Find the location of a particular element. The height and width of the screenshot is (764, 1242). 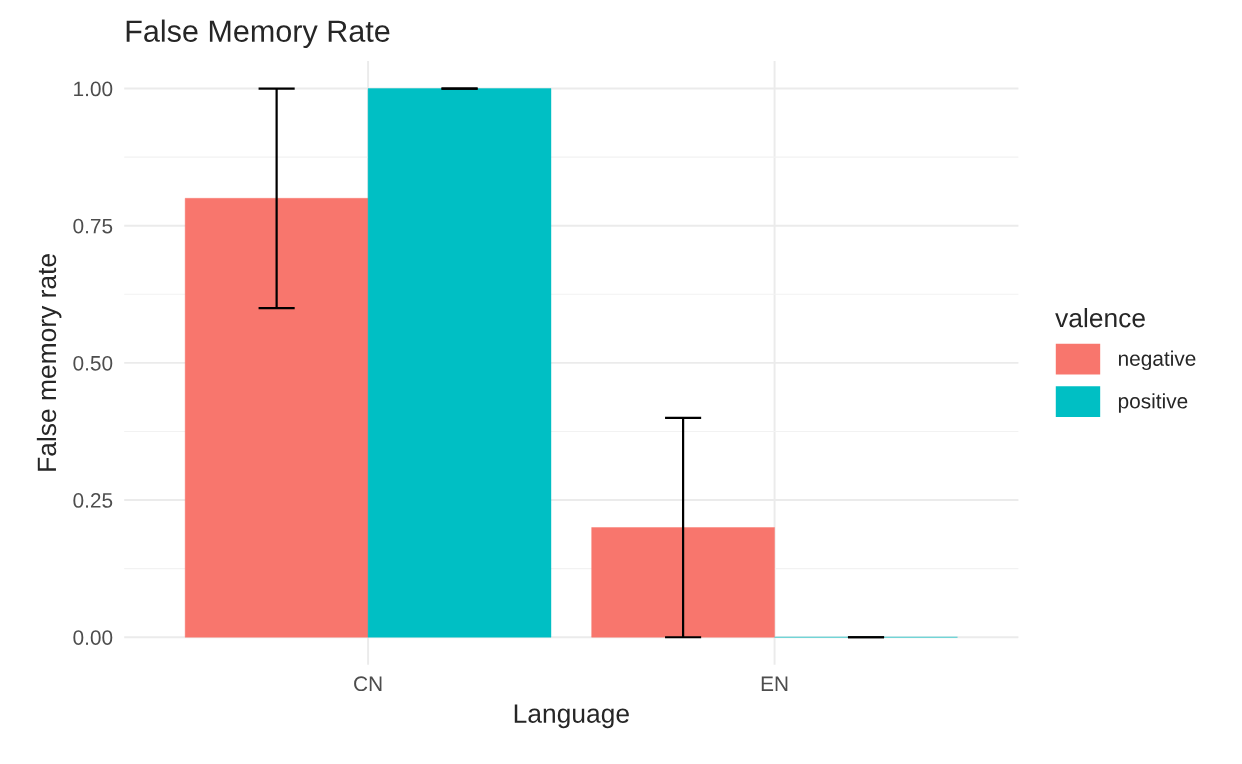

chart-title: False Memory Rate is located at coordinates (258, 34).